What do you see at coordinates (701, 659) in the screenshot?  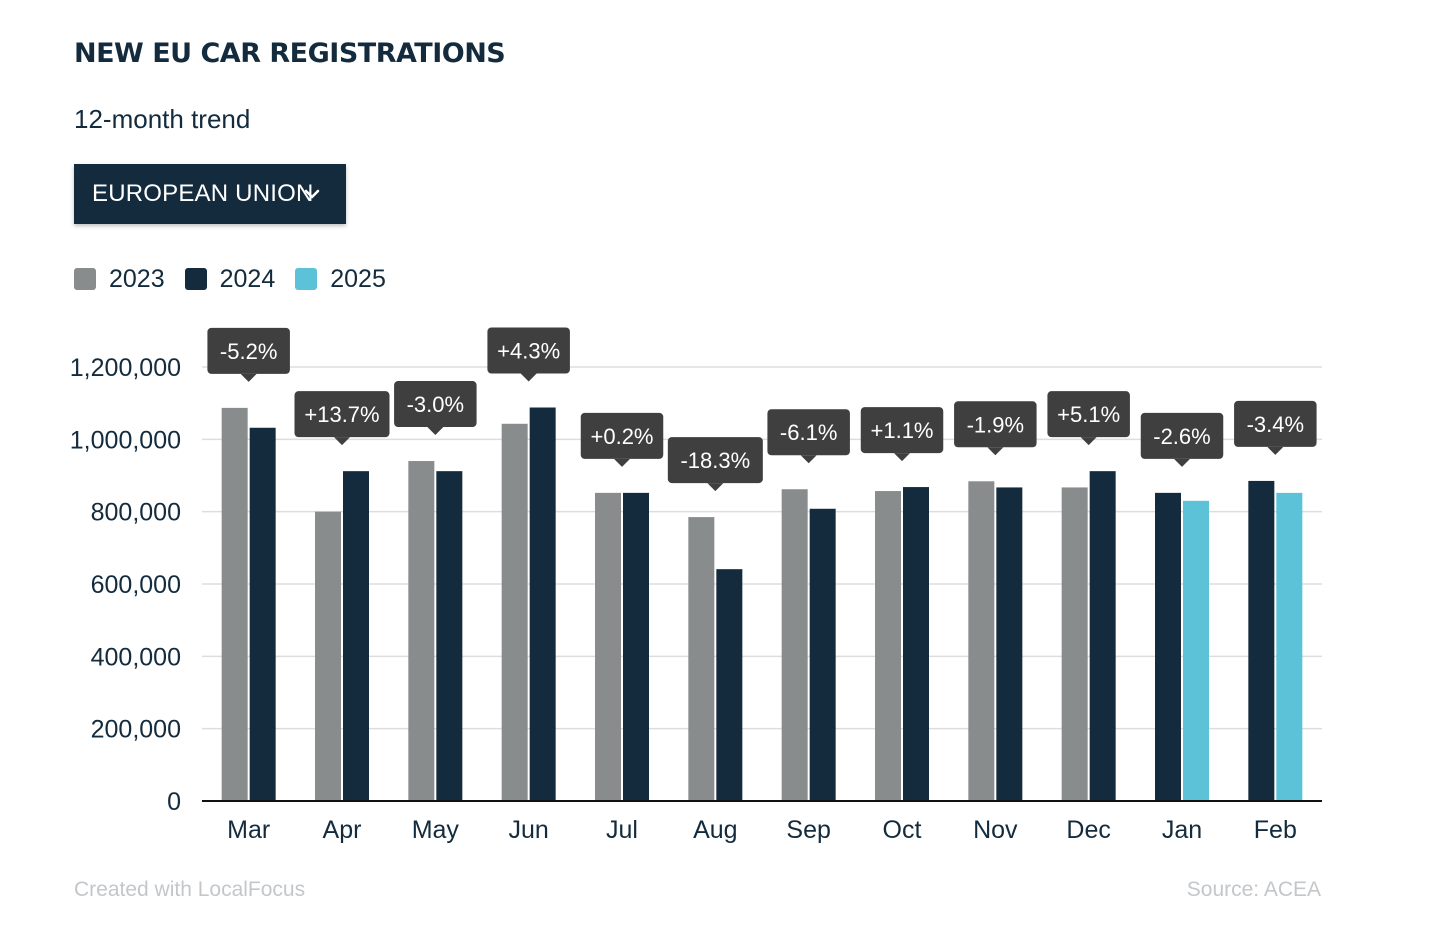 I see `bar-2023-aug` at bounding box center [701, 659].